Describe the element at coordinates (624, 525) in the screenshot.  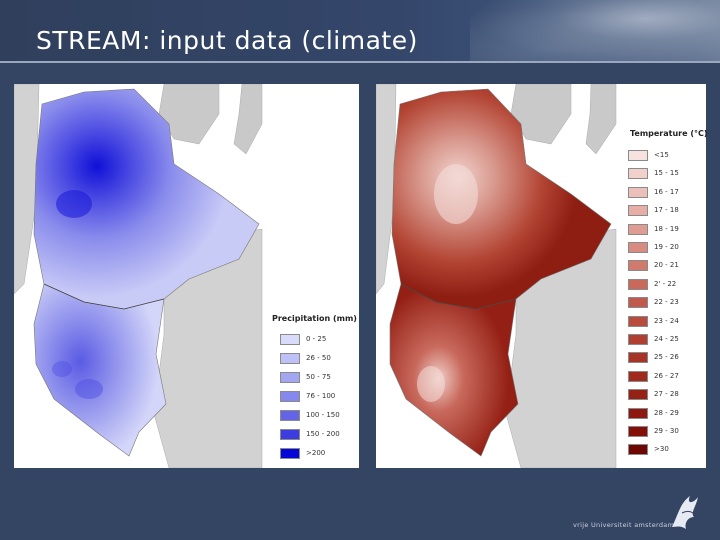
I see `university-name: vrije Universiteit amsterdam` at that location.